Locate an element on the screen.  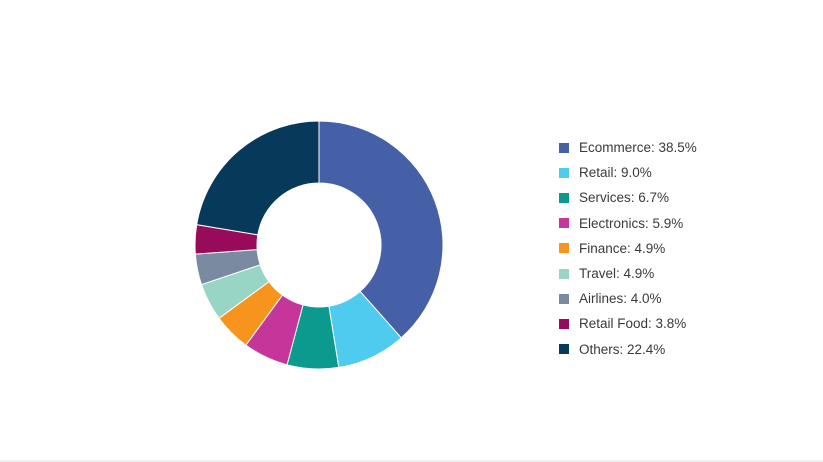
legend-item-airlines: Airlines: 4.0% is located at coordinates (628, 298).